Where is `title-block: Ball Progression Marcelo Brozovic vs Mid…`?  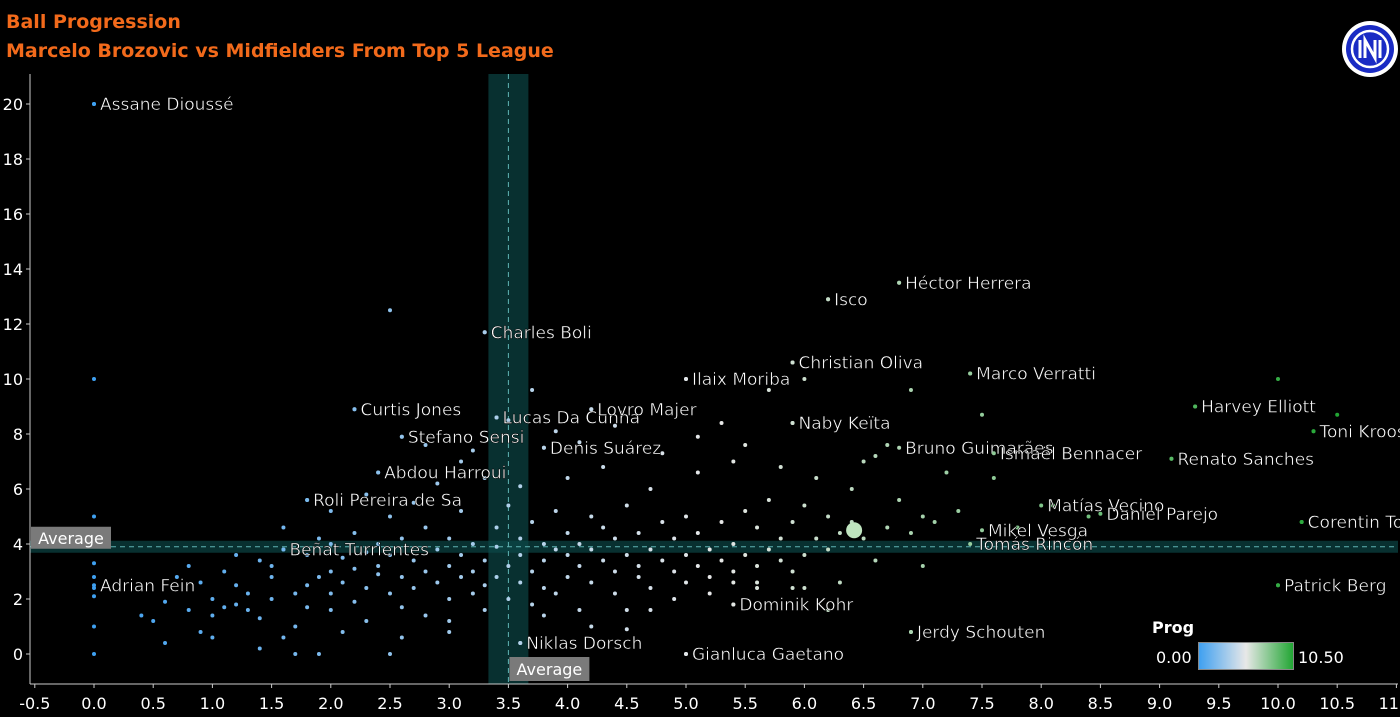 title-block: Ball Progression Marcelo Brozovic vs Mid… is located at coordinates (280, 37).